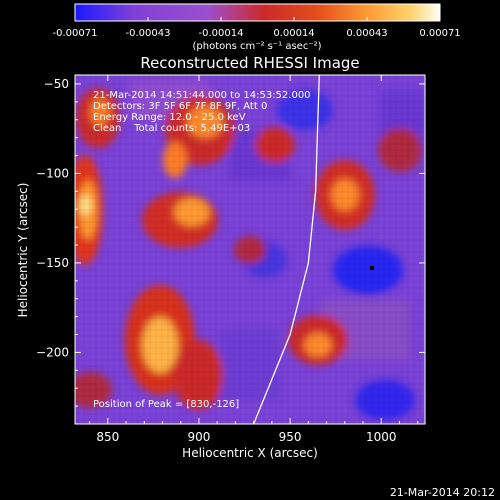 This screenshot has width=500, height=500. Describe the element at coordinates (221, 33) in the screenshot. I see `colorbar-tick-label: -0.00014` at that location.